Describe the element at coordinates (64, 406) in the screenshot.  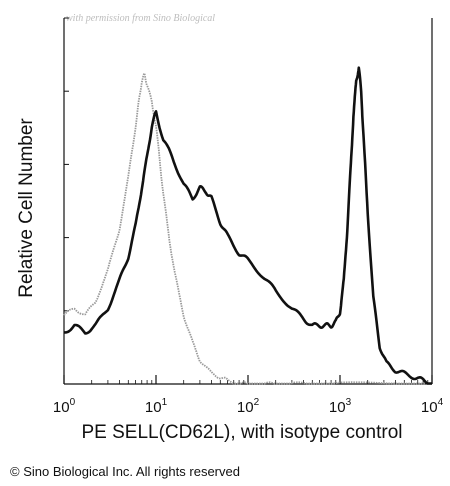
I see `x-tick-label: 10⁰` at that location.